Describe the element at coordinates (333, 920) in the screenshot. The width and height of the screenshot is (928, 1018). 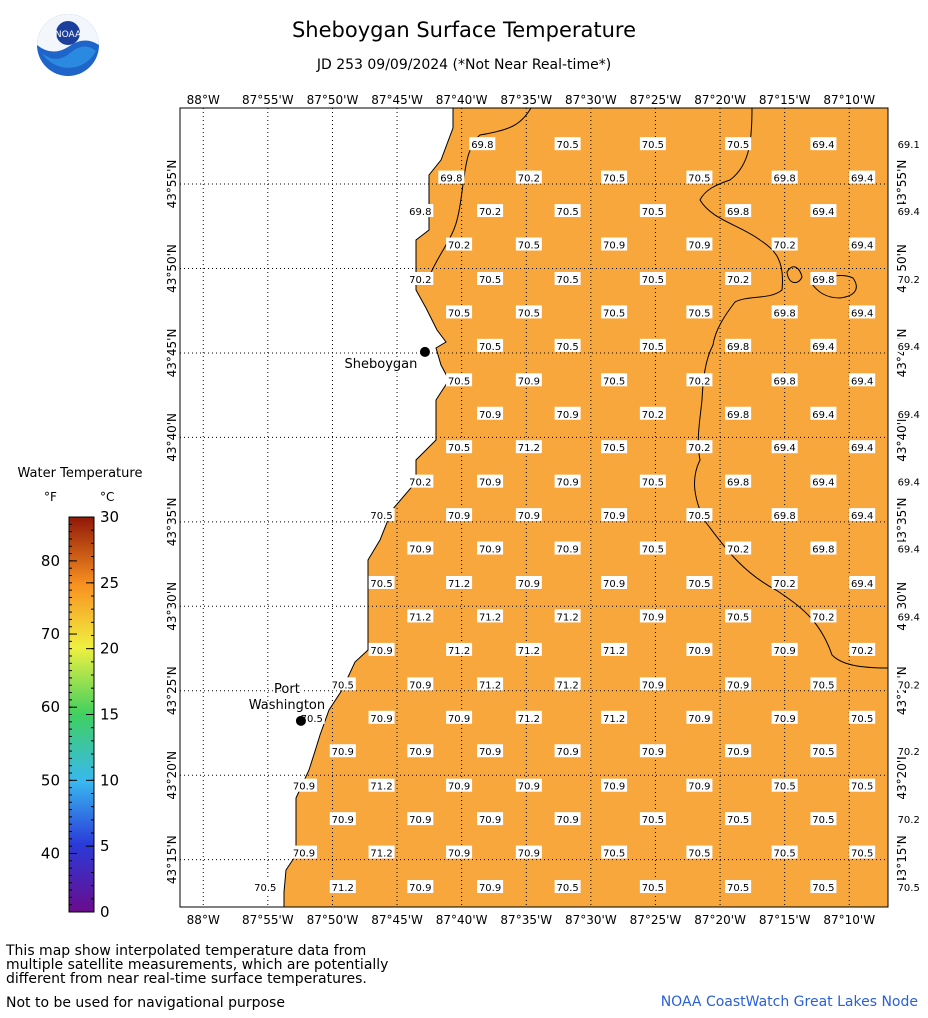
I see `longitude-label: 87°50'W` at that location.